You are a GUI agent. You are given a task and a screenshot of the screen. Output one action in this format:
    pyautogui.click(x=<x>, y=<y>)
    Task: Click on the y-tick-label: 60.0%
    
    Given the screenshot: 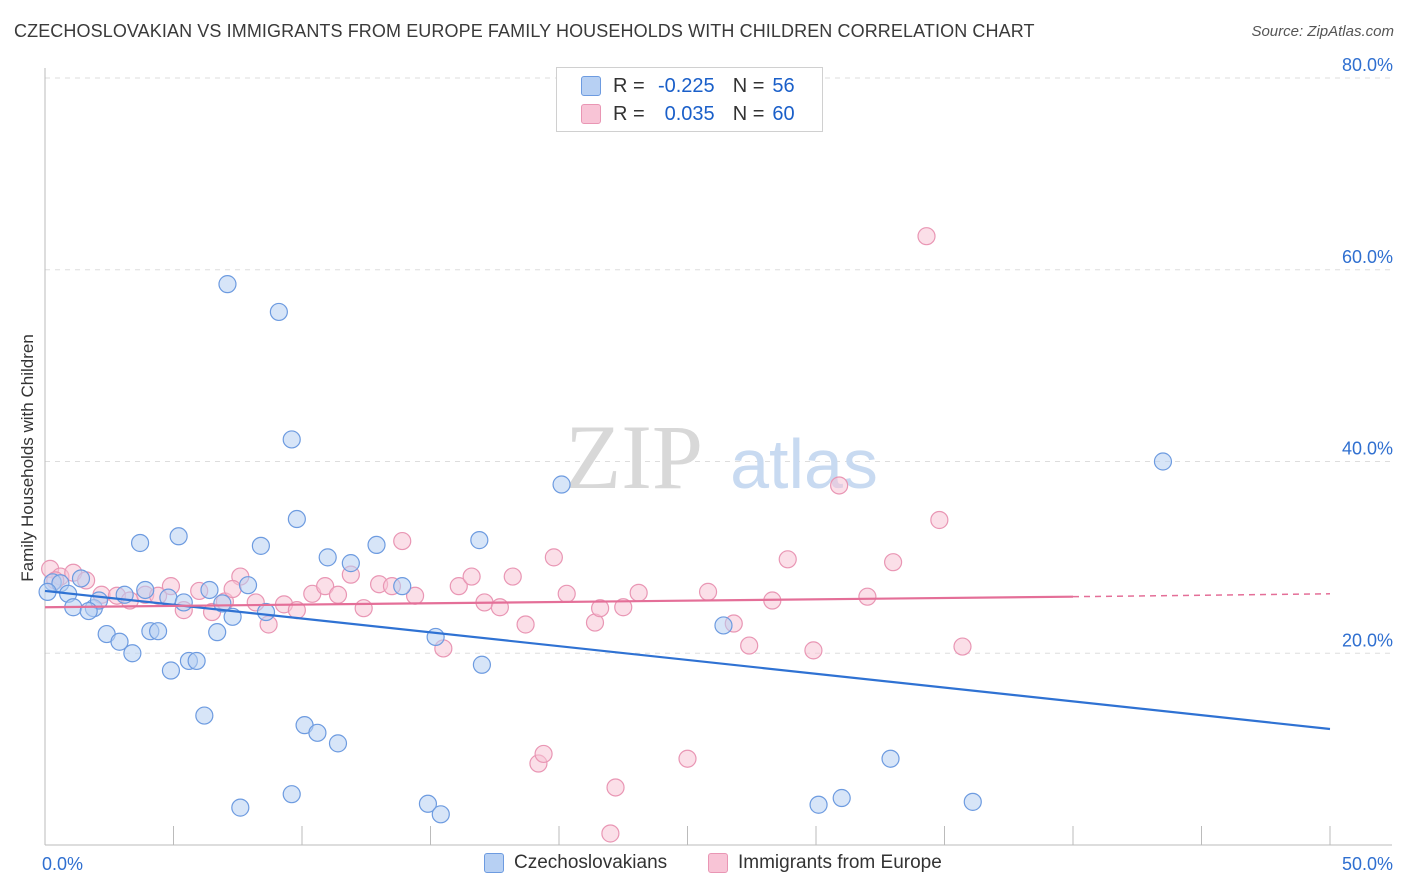 What is the action you would take?
    pyautogui.click(x=1367, y=257)
    